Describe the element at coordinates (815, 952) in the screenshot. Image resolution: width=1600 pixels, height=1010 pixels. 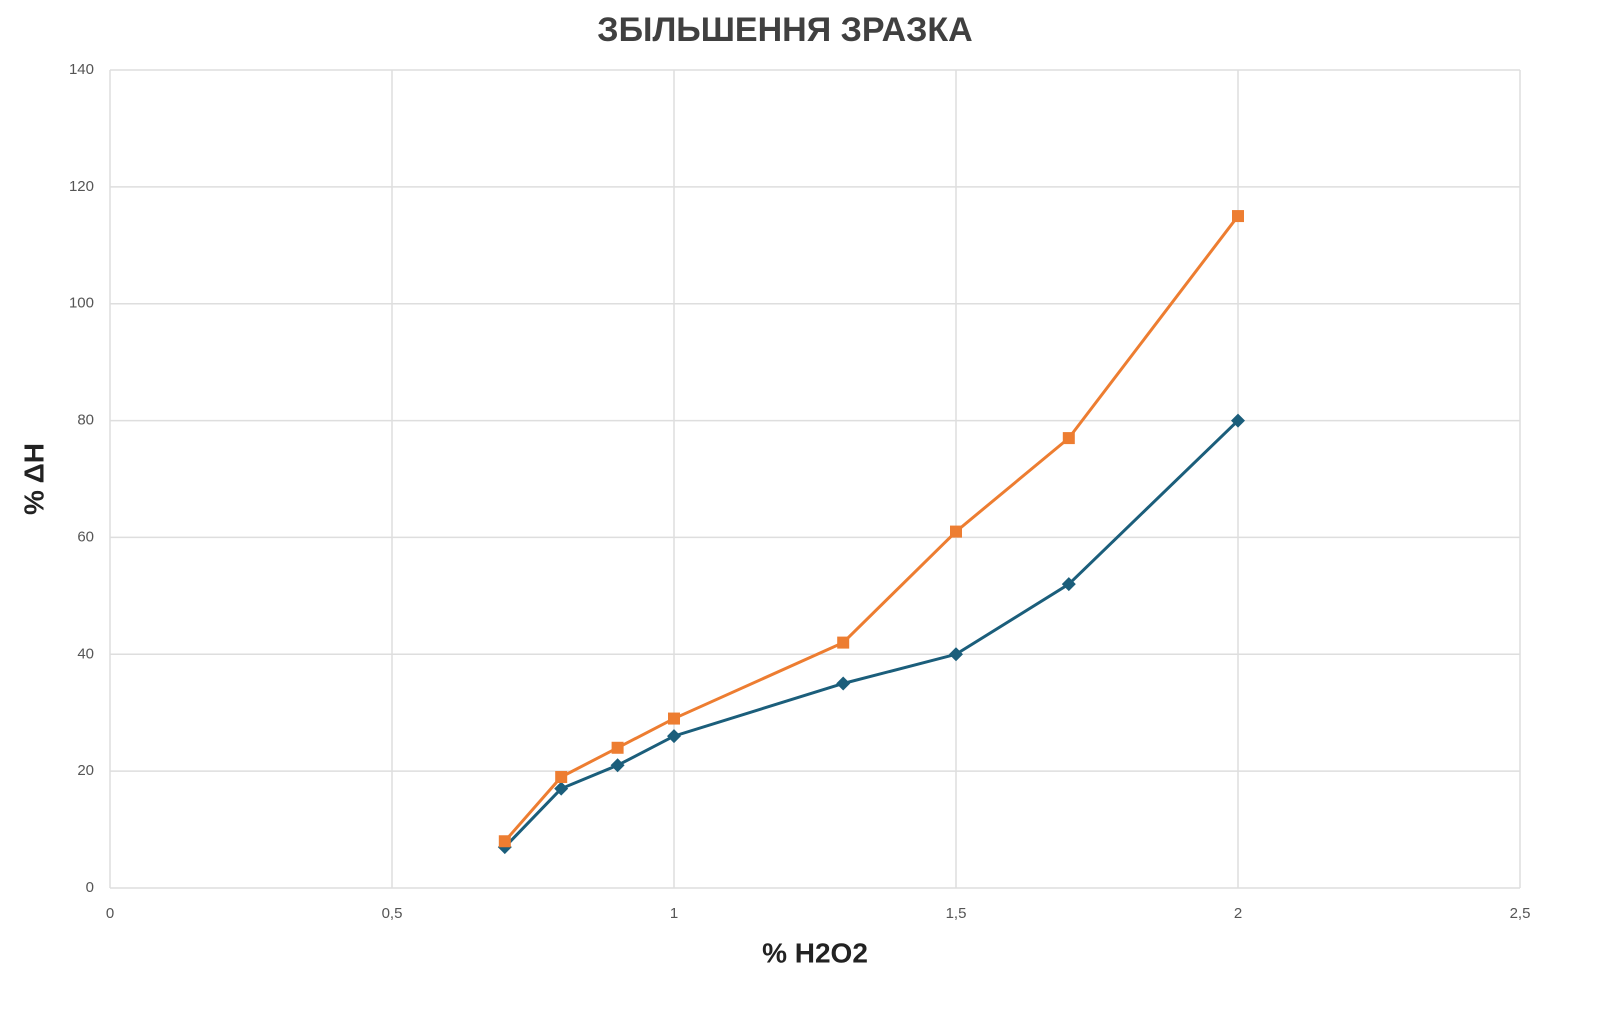
I see `x-axis-label: % H2O2` at that location.